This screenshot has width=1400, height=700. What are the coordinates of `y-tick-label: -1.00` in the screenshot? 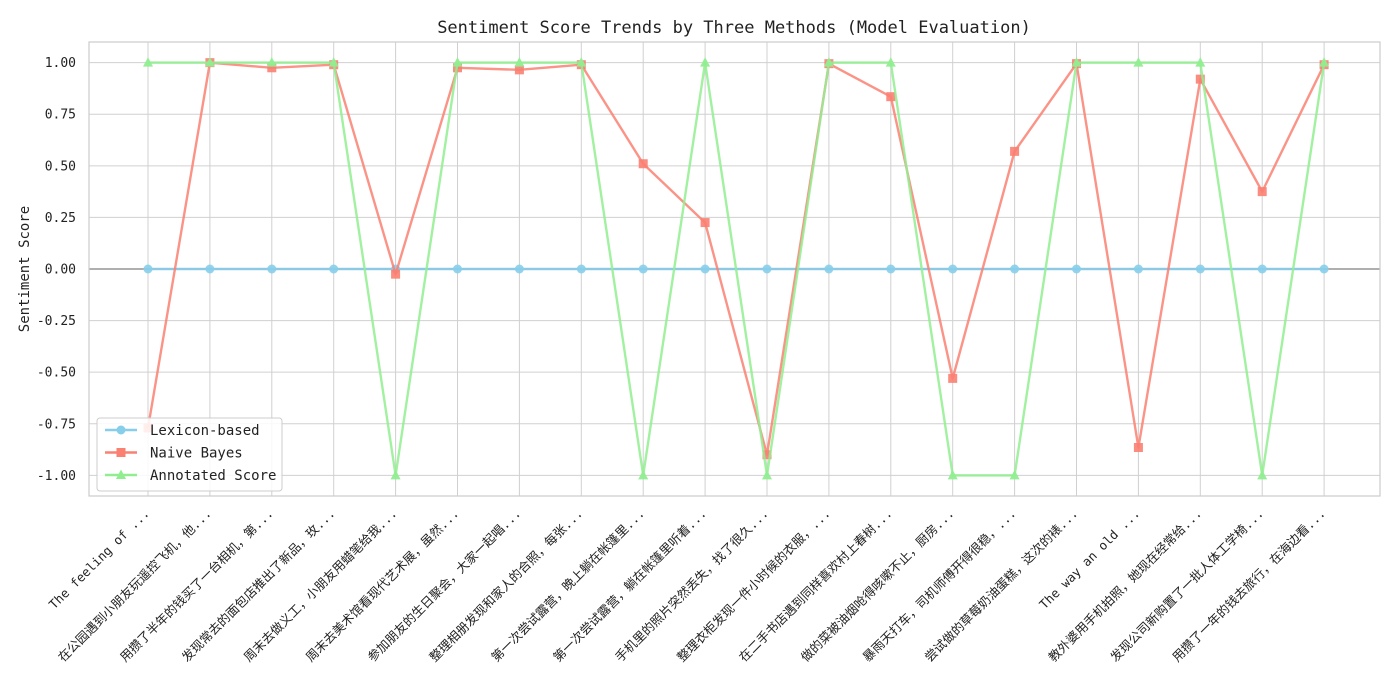 It's located at (56, 476).